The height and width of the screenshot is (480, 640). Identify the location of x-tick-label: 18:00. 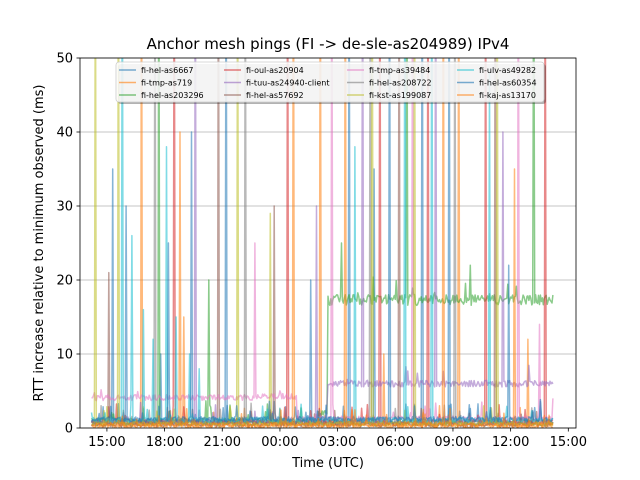
(164, 442).